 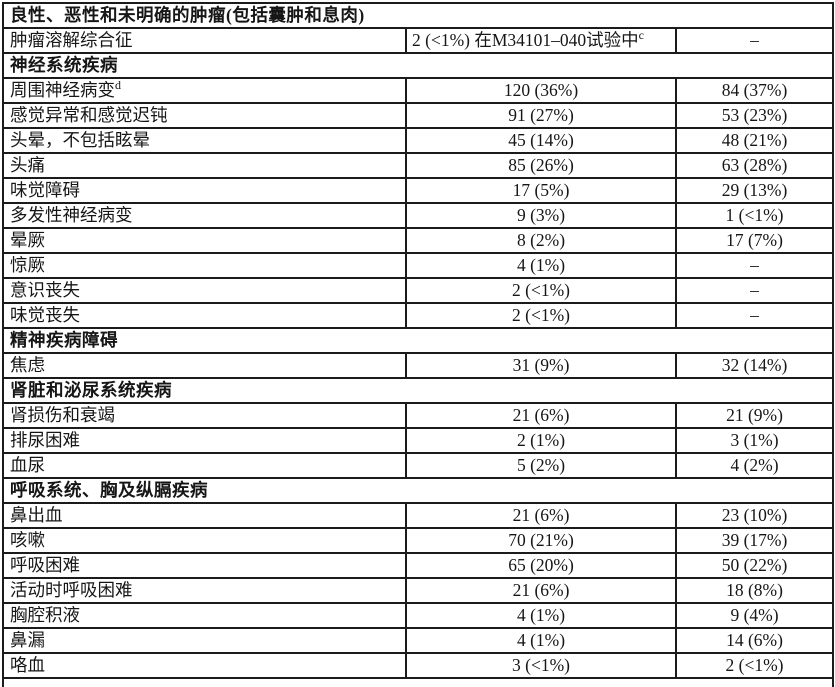 I want to click on section-header-row: 神经系统疾病, so click(x=418, y=65).